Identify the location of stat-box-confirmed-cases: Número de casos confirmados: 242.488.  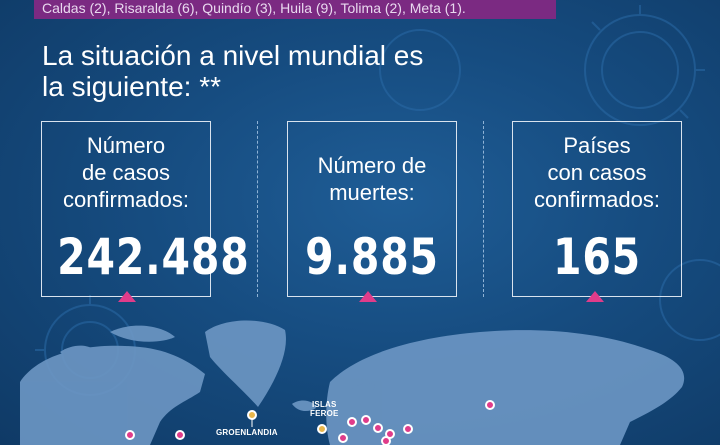
(145, 209).